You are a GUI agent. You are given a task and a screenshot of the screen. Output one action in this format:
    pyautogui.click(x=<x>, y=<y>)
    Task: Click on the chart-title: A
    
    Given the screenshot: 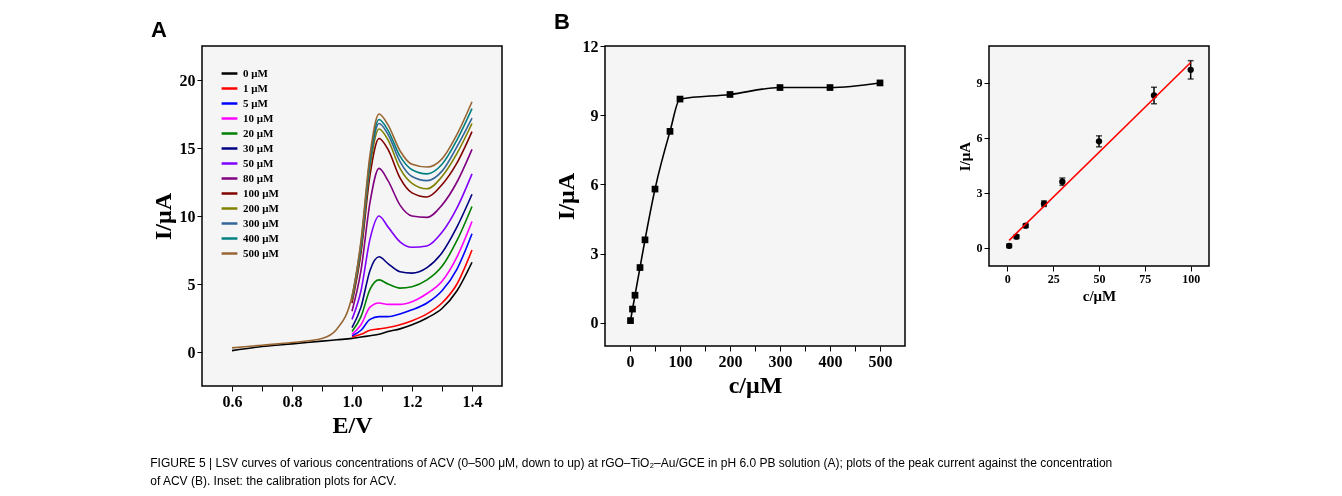 What is the action you would take?
    pyautogui.click(x=159, y=29)
    